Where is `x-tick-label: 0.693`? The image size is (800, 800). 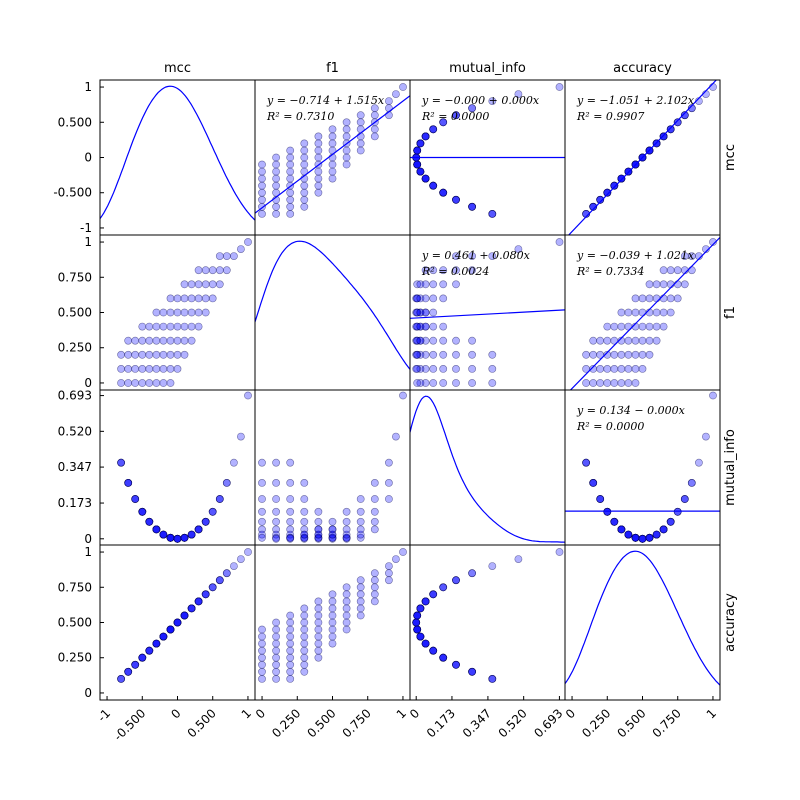 x-tick-label: 0.693 is located at coordinates (548, 723).